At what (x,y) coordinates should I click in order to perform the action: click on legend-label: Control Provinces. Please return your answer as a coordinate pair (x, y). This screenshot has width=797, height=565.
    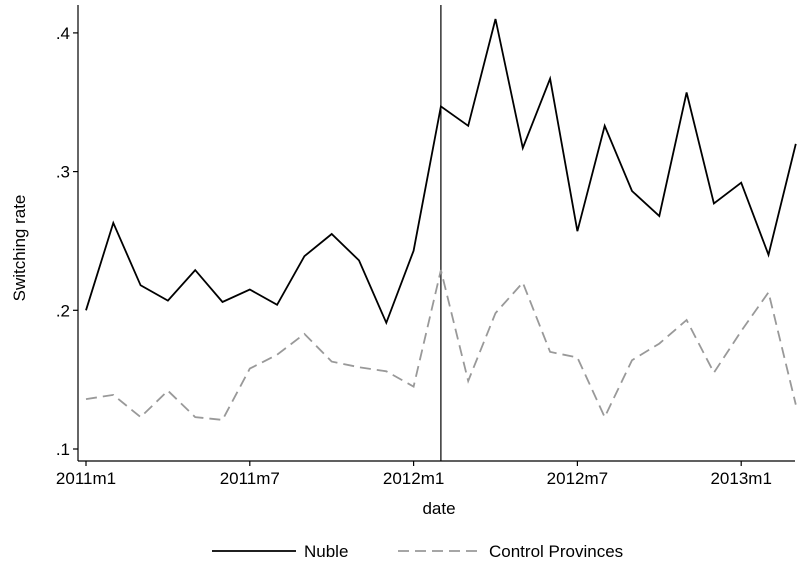
    Looking at the image, I should click on (556, 551).